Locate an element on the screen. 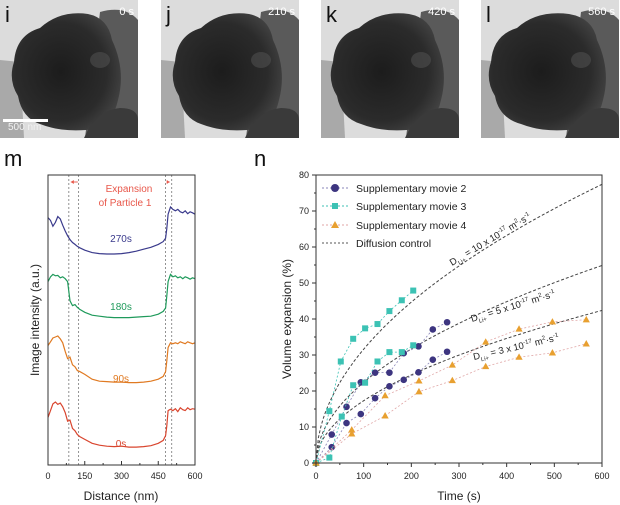 This screenshot has width=620, height=505. profile-label-270s: 270s is located at coordinates (121, 239).